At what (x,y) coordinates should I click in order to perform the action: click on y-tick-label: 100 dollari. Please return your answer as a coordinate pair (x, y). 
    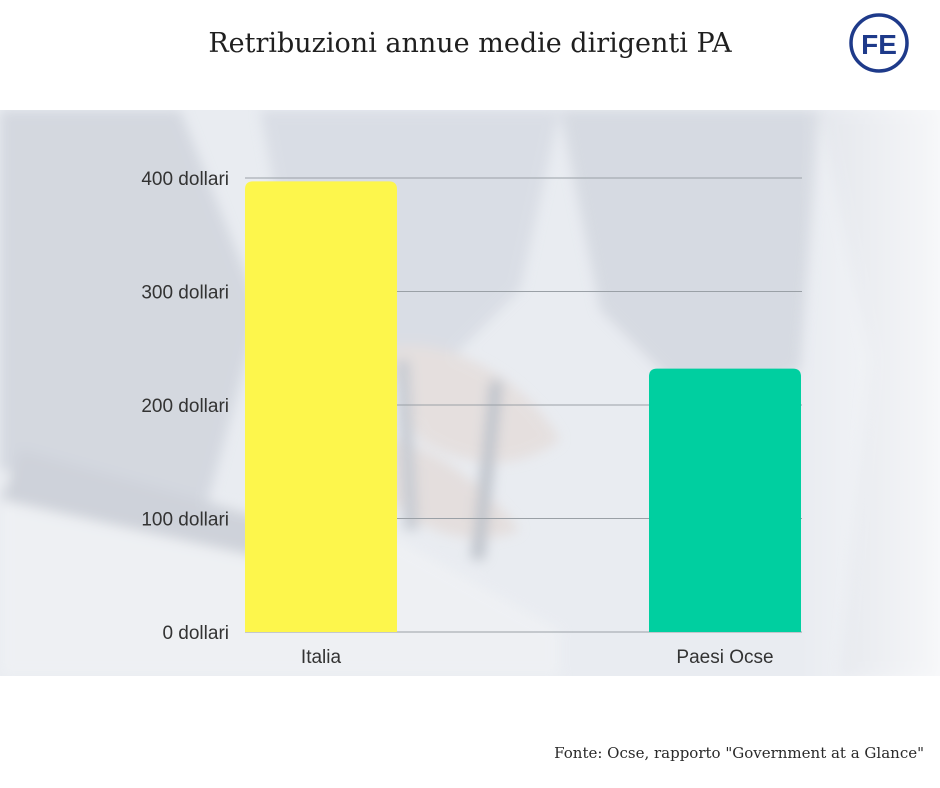
    Looking at the image, I should click on (185, 520).